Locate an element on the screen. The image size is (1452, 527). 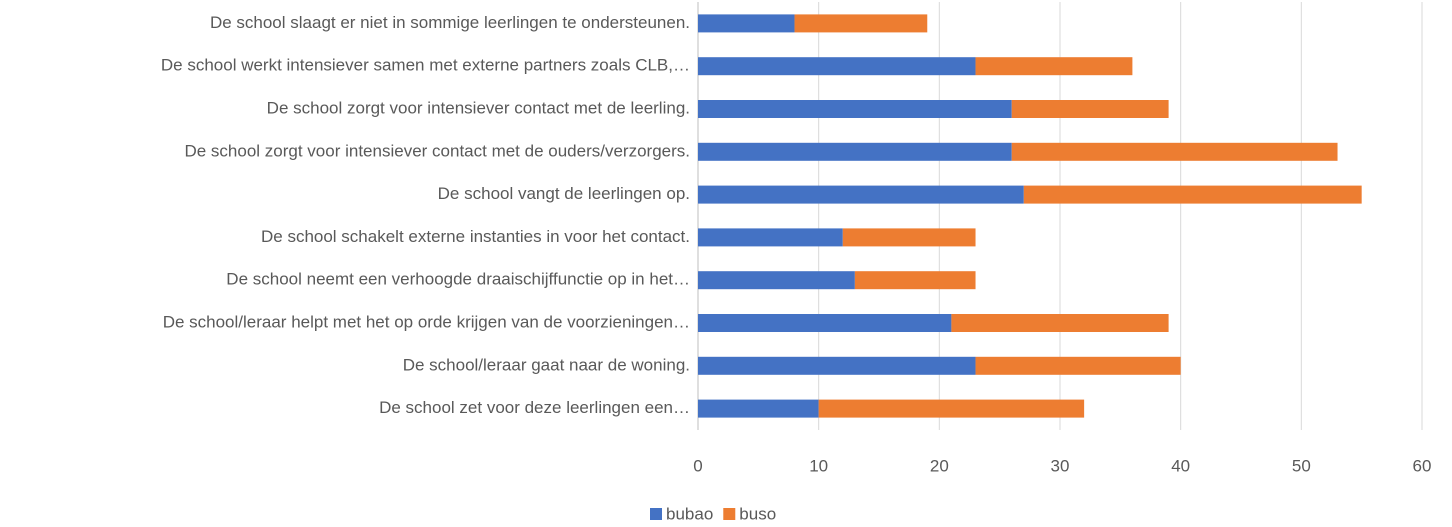
x-tick-label: 20 is located at coordinates (939, 465).